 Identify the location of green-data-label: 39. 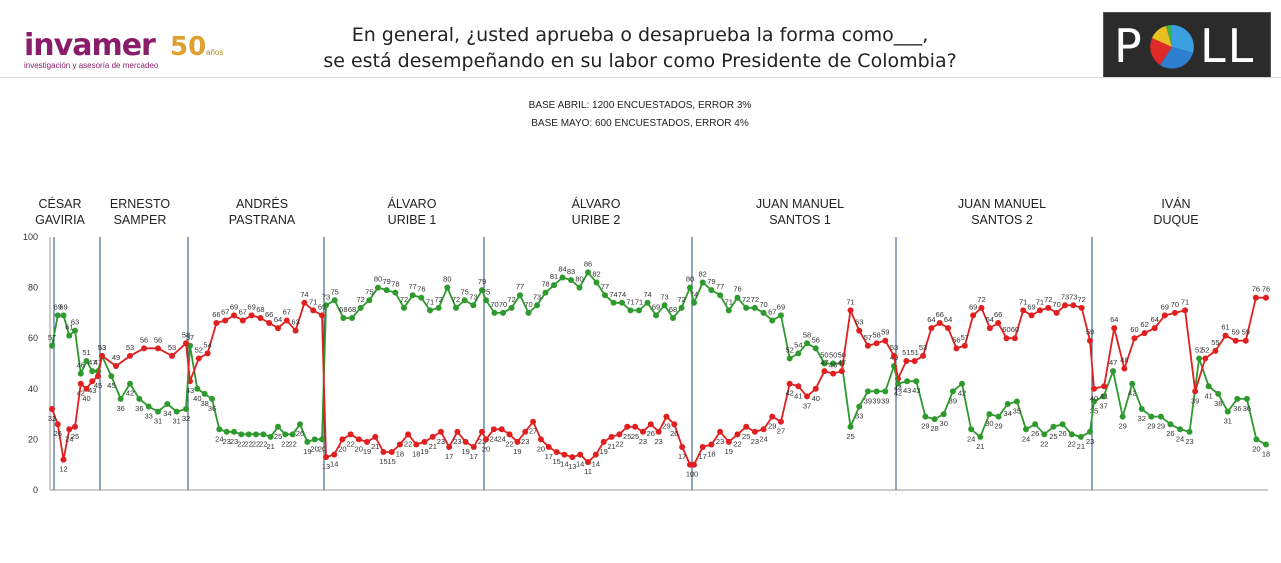
(868, 400).